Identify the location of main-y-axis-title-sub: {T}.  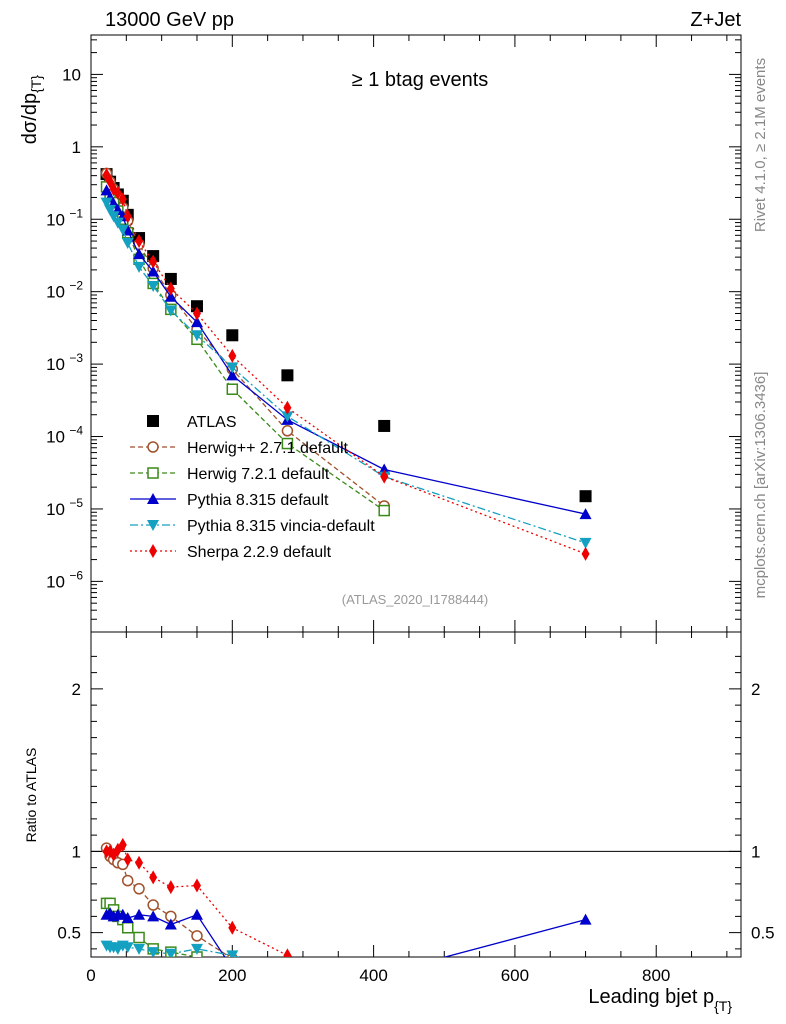
(36, 84).